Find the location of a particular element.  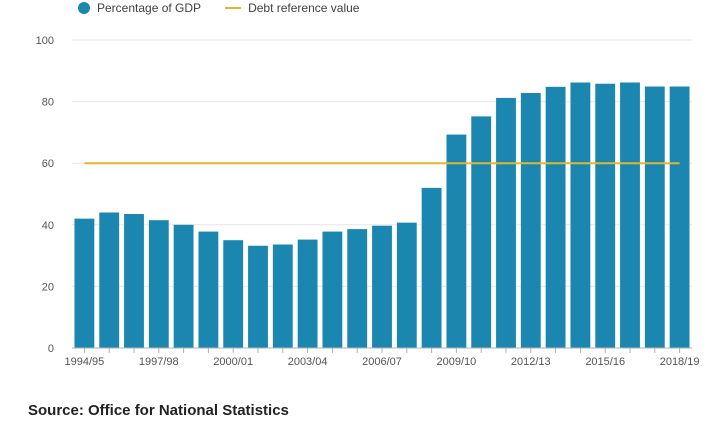

chart-legend: Percentage of GDP Debt reference value is located at coordinates (230, 8).